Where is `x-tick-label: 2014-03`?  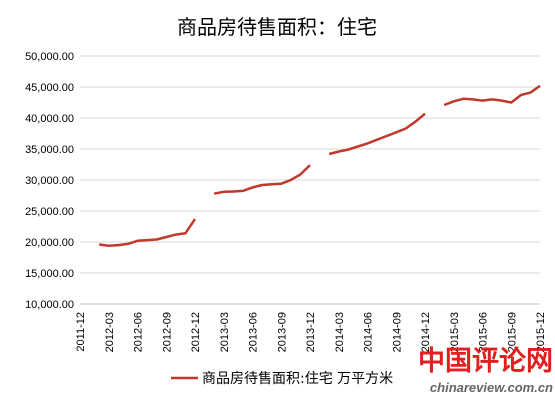 x-tick-label: 2014-03 is located at coordinates (340, 332).